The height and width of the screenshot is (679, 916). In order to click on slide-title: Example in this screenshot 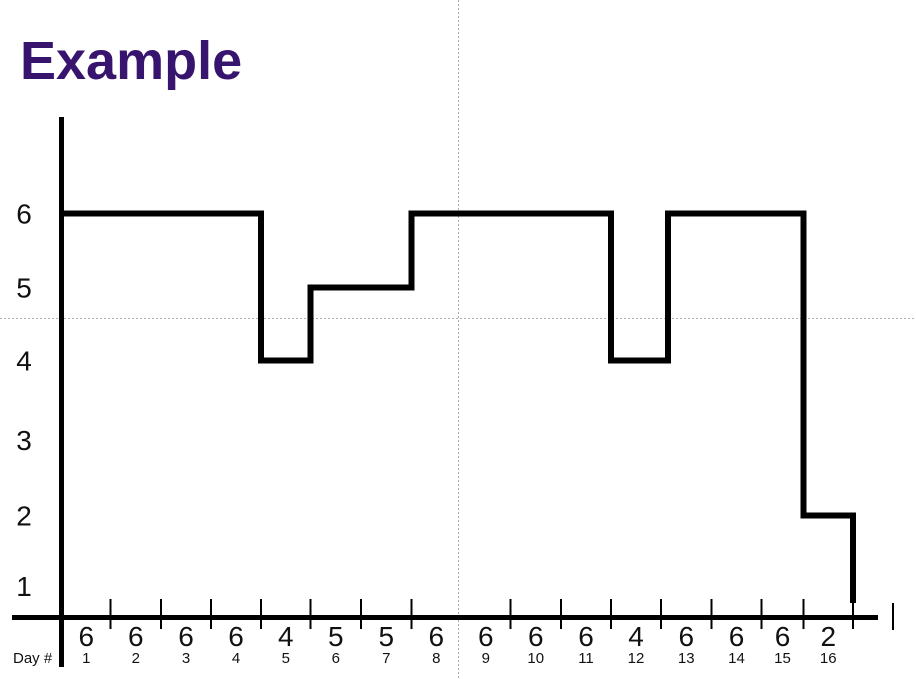, I will do `click(131, 61)`.